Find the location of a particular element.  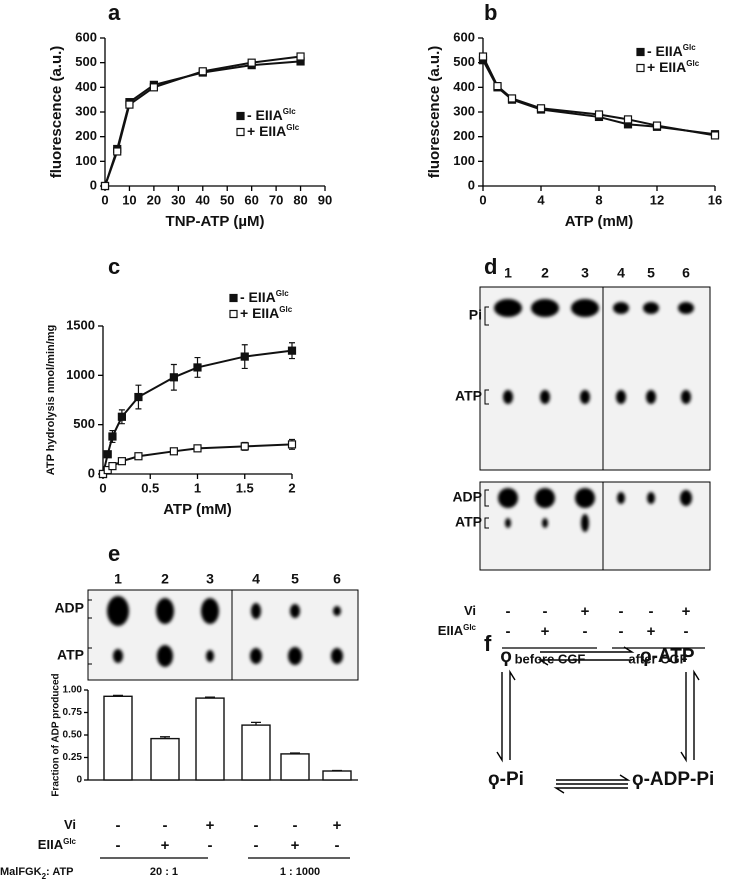

group-label: after CGF is located at coordinates (657, 658).